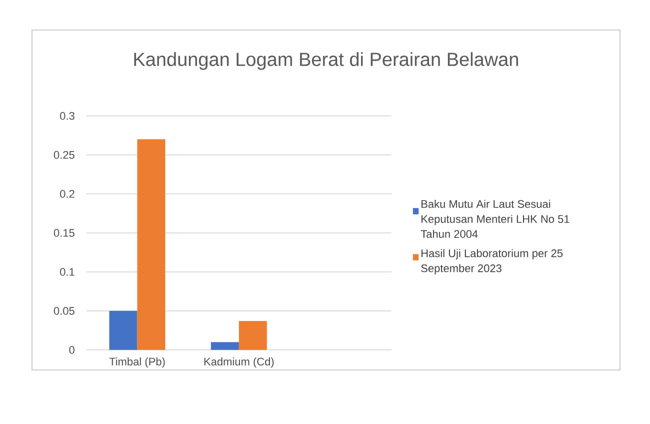  I want to click on y-tick-label: 0.1, so click(67, 272).